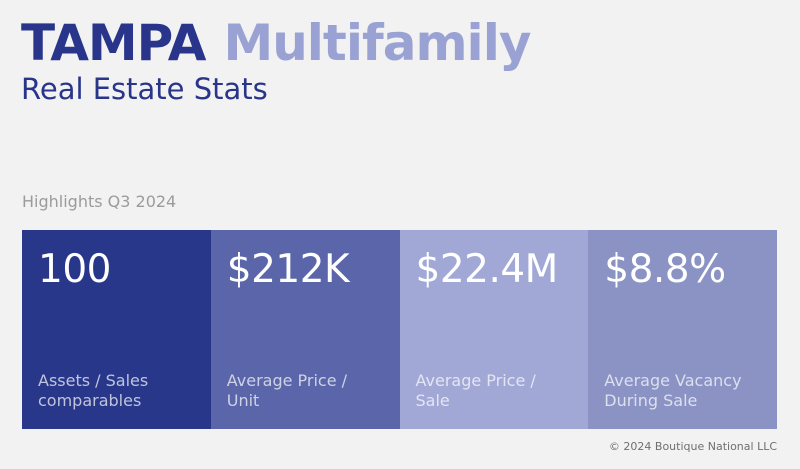  What do you see at coordinates (692, 446) in the screenshot?
I see `copyright-footer: © 2024 Boutique National LLC` at bounding box center [692, 446].